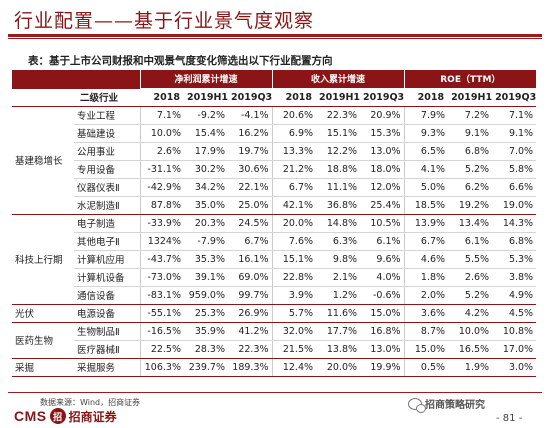  I want to click on metric-value-cell: 35.9%, so click(206, 331).